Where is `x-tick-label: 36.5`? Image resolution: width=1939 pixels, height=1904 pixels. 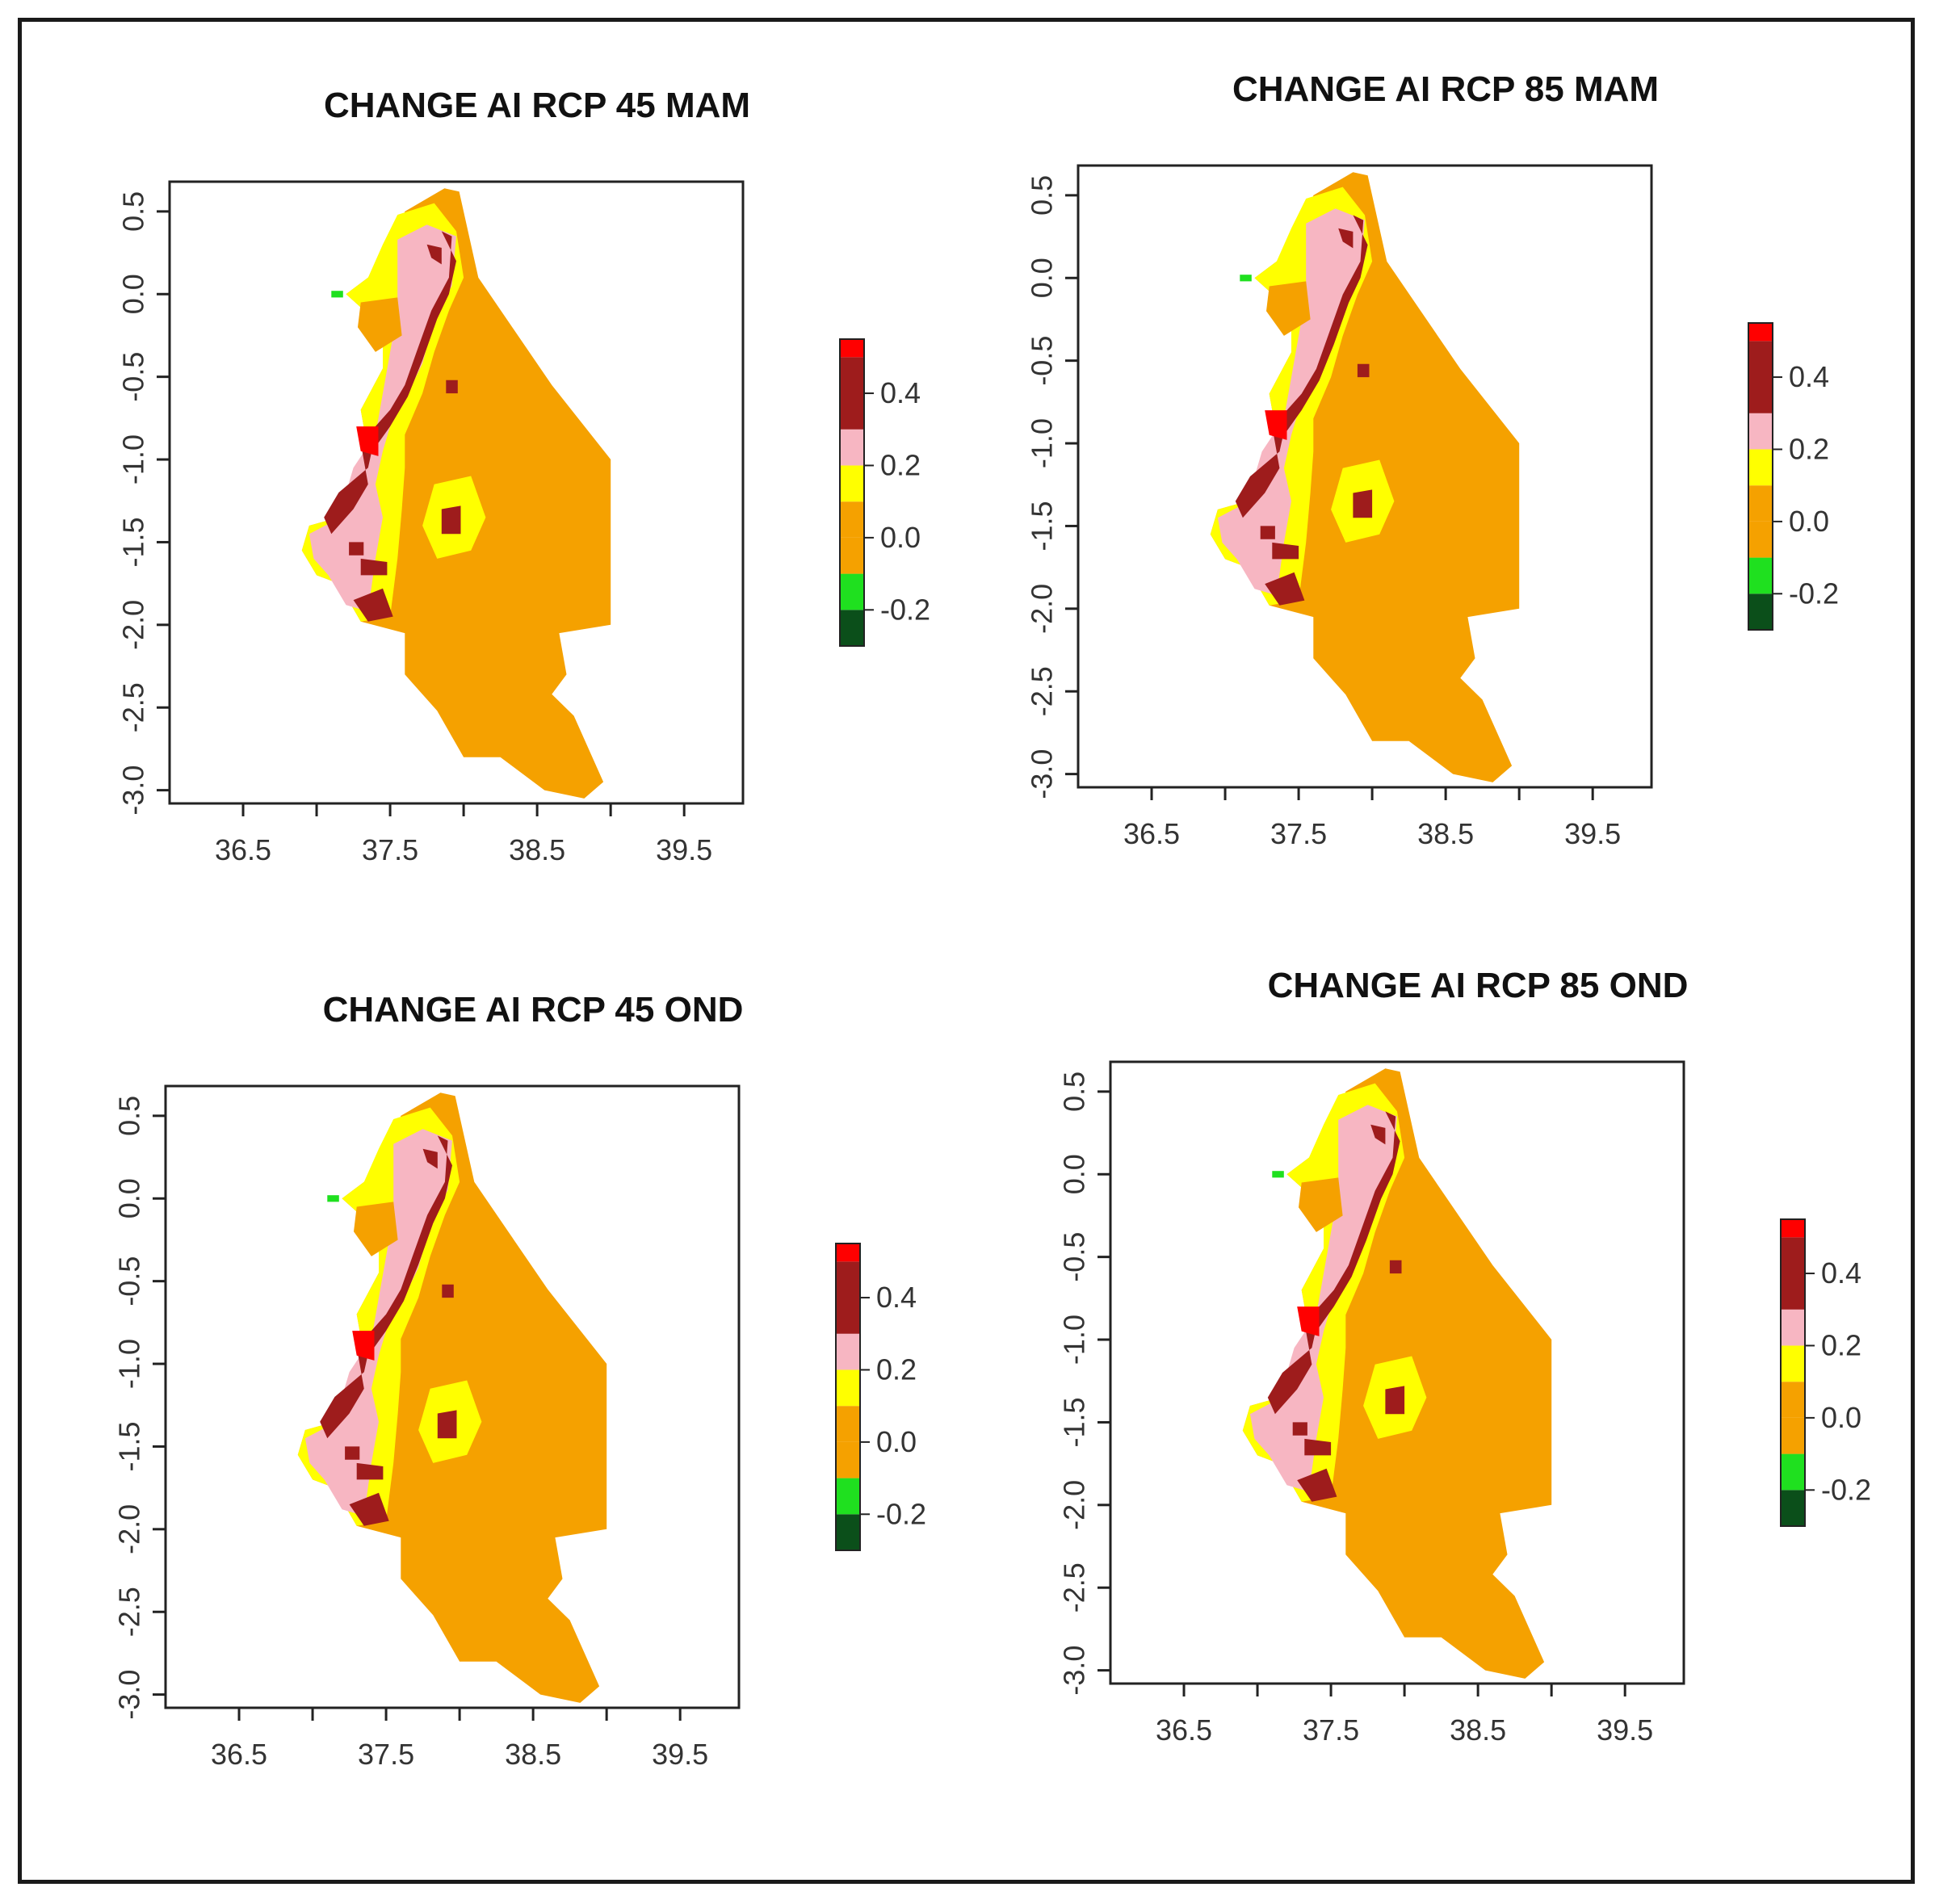
x-tick-label: 36.5 is located at coordinates (1151, 834).